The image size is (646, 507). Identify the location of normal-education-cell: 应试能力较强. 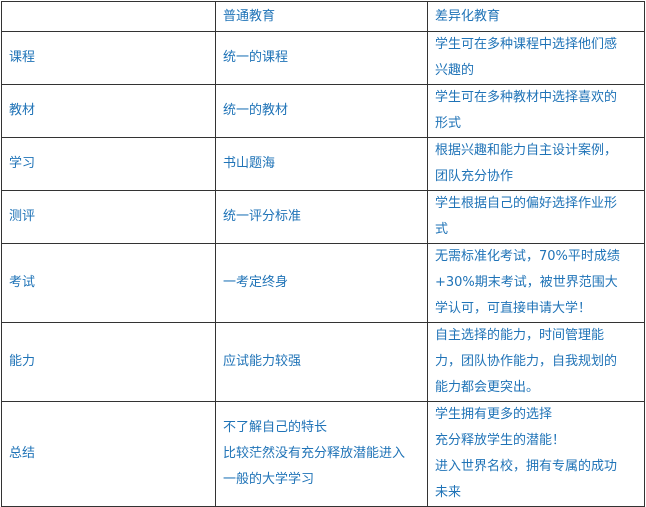
(321, 362).